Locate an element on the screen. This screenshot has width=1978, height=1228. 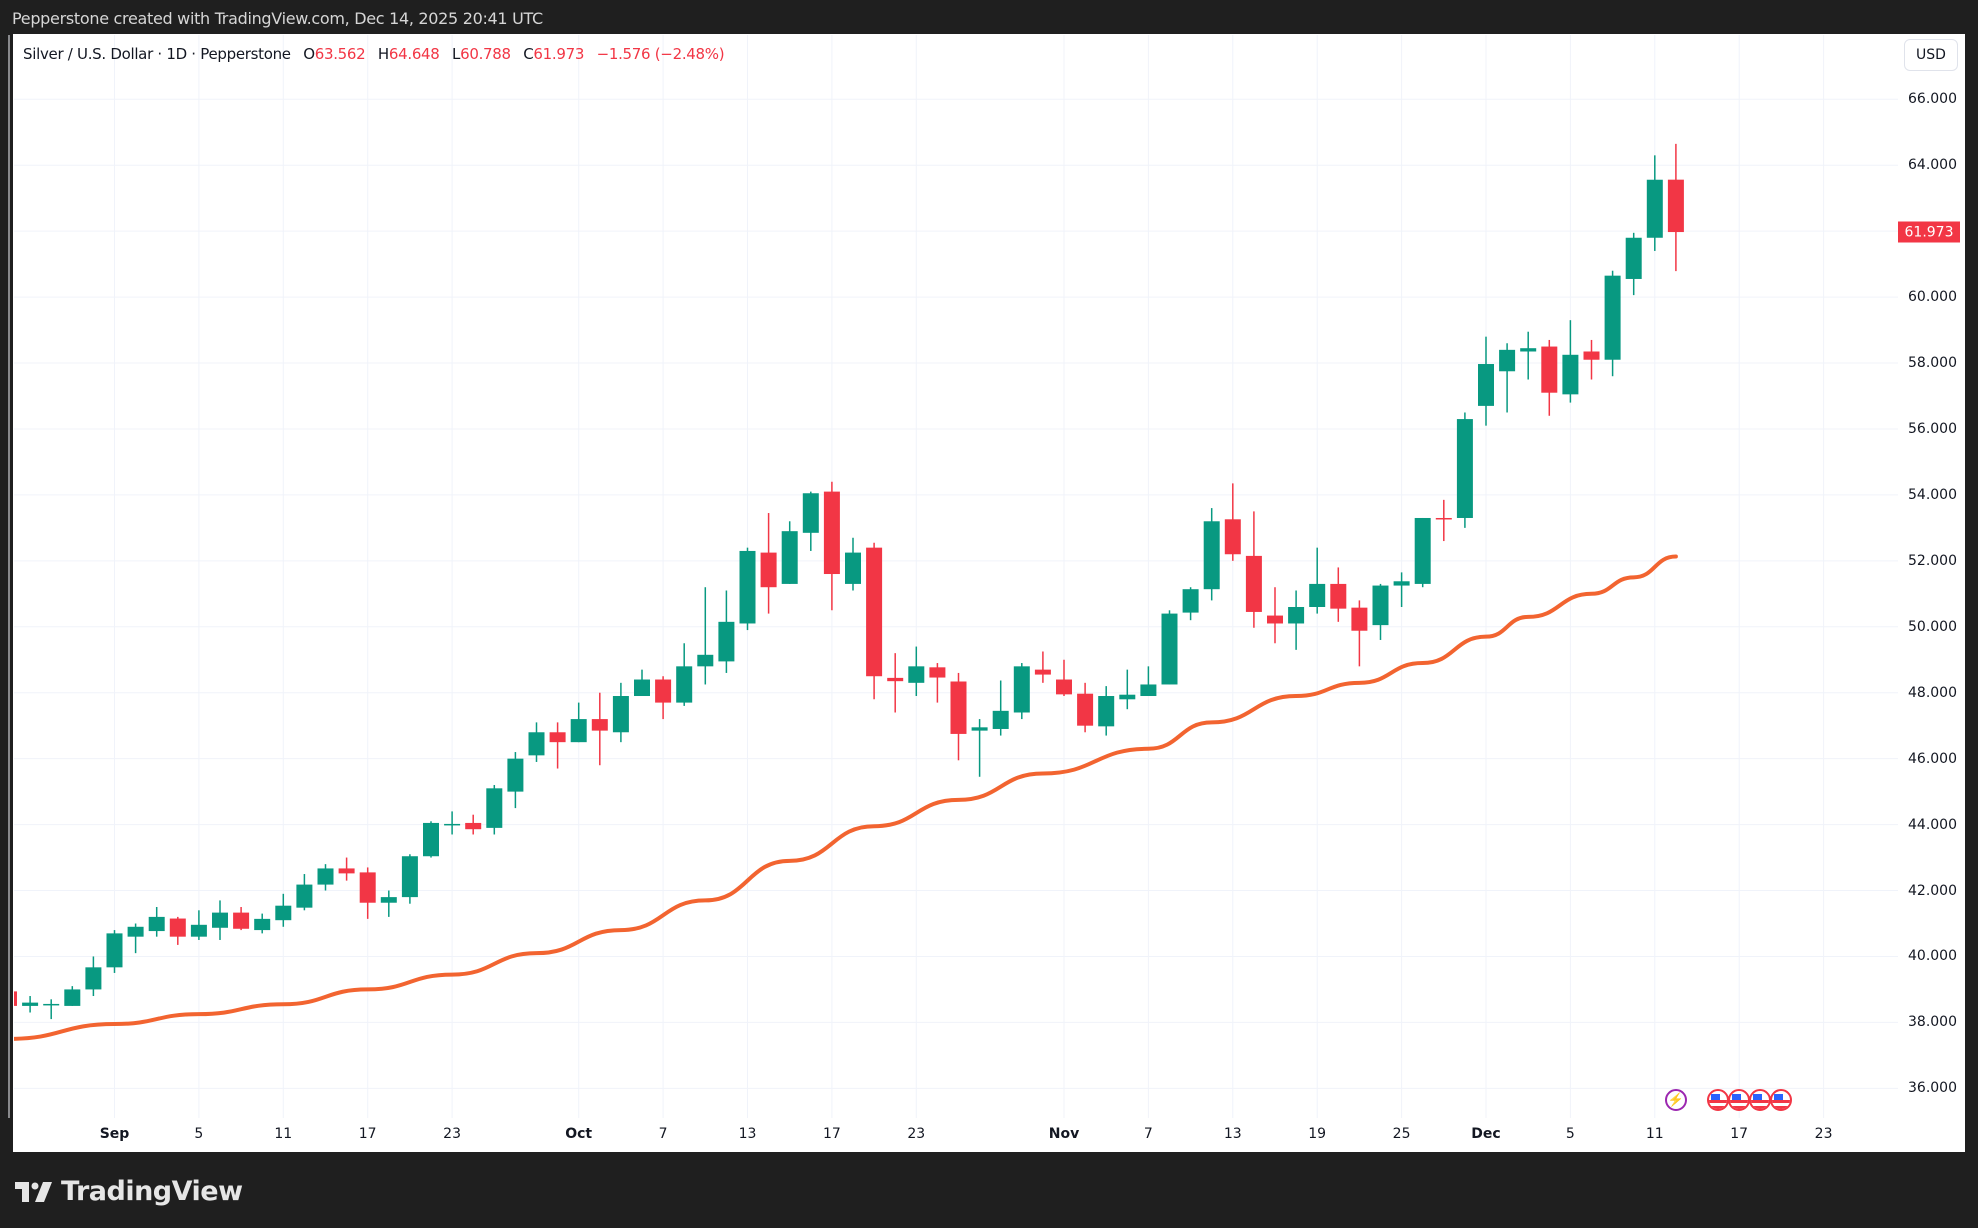
time-tick-label: Dec is located at coordinates (1486, 1134).